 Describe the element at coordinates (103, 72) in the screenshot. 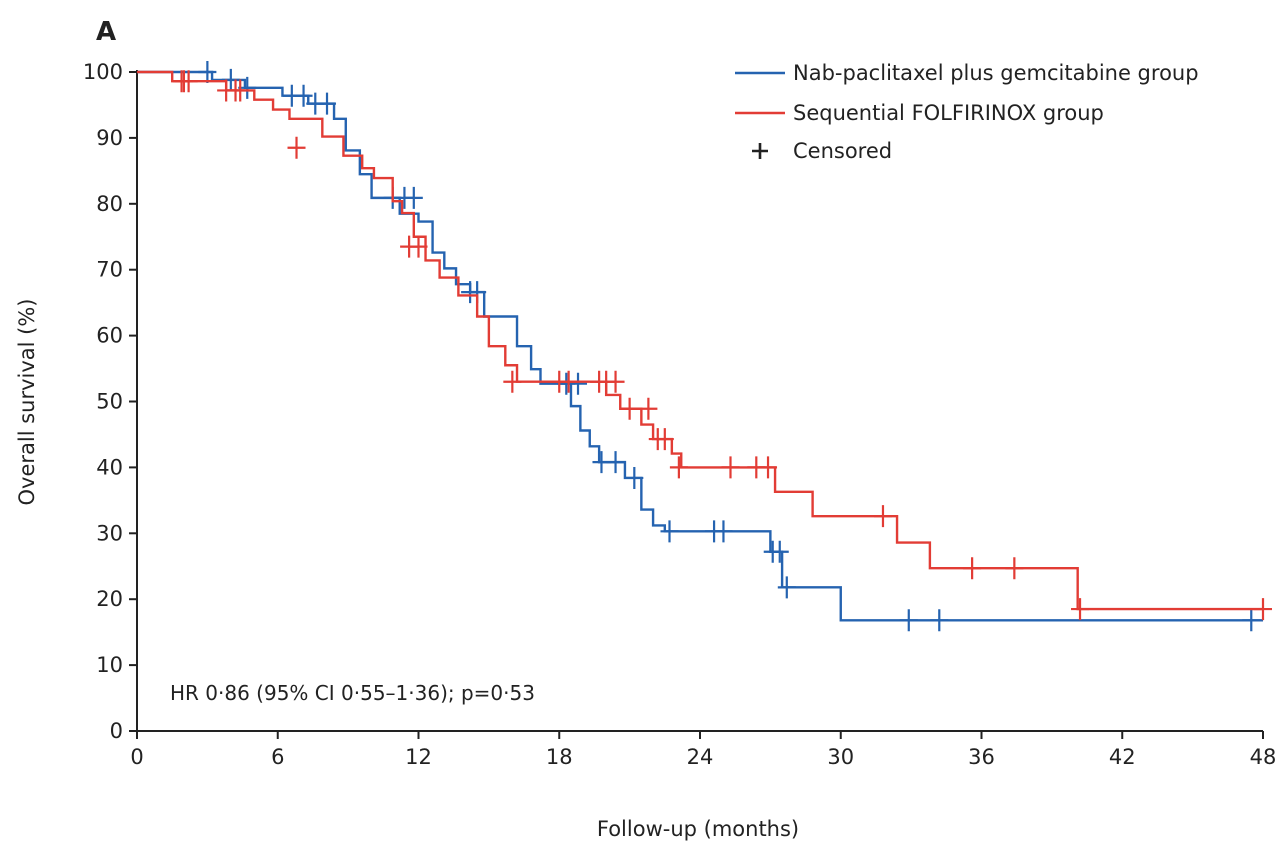

I see `y-tick-label: 100` at that location.